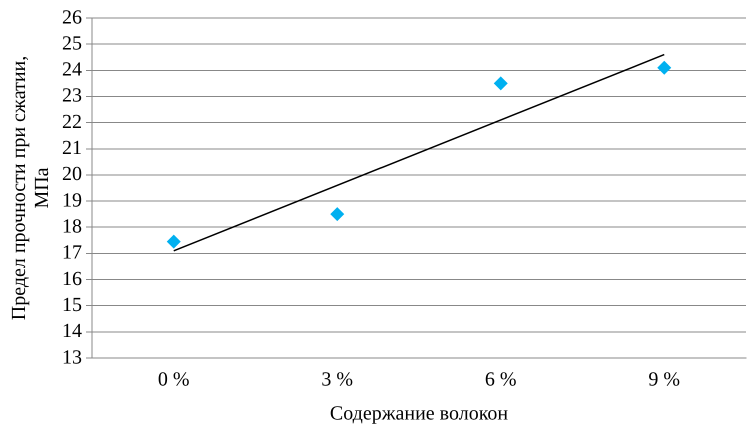 The height and width of the screenshot is (430, 753). Describe the element at coordinates (72, 121) in the screenshot. I see `y-tick-label: 22` at that location.